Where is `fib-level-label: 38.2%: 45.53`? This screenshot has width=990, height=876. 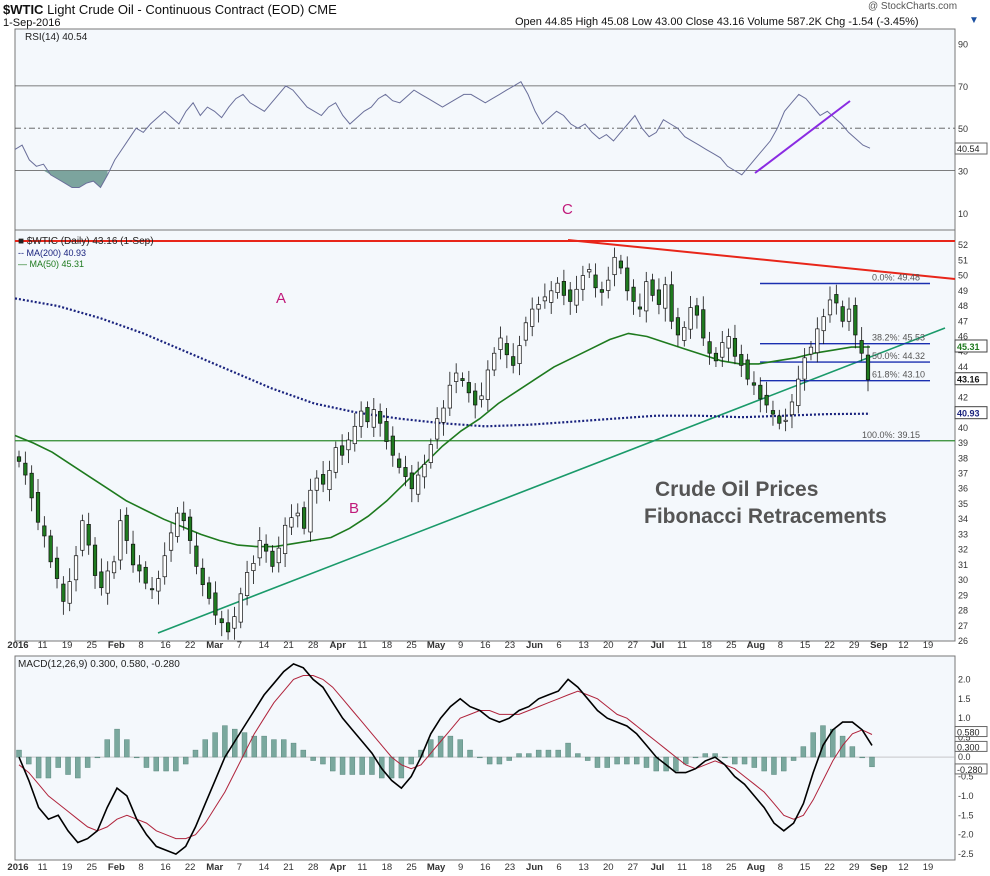
fib-level-label: 38.2%: 45.53 is located at coordinates (898, 338).